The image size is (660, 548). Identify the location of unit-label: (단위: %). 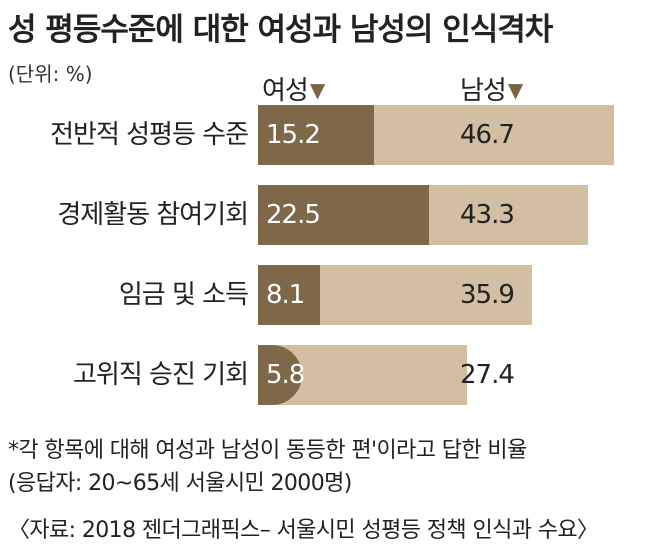
(50, 74).